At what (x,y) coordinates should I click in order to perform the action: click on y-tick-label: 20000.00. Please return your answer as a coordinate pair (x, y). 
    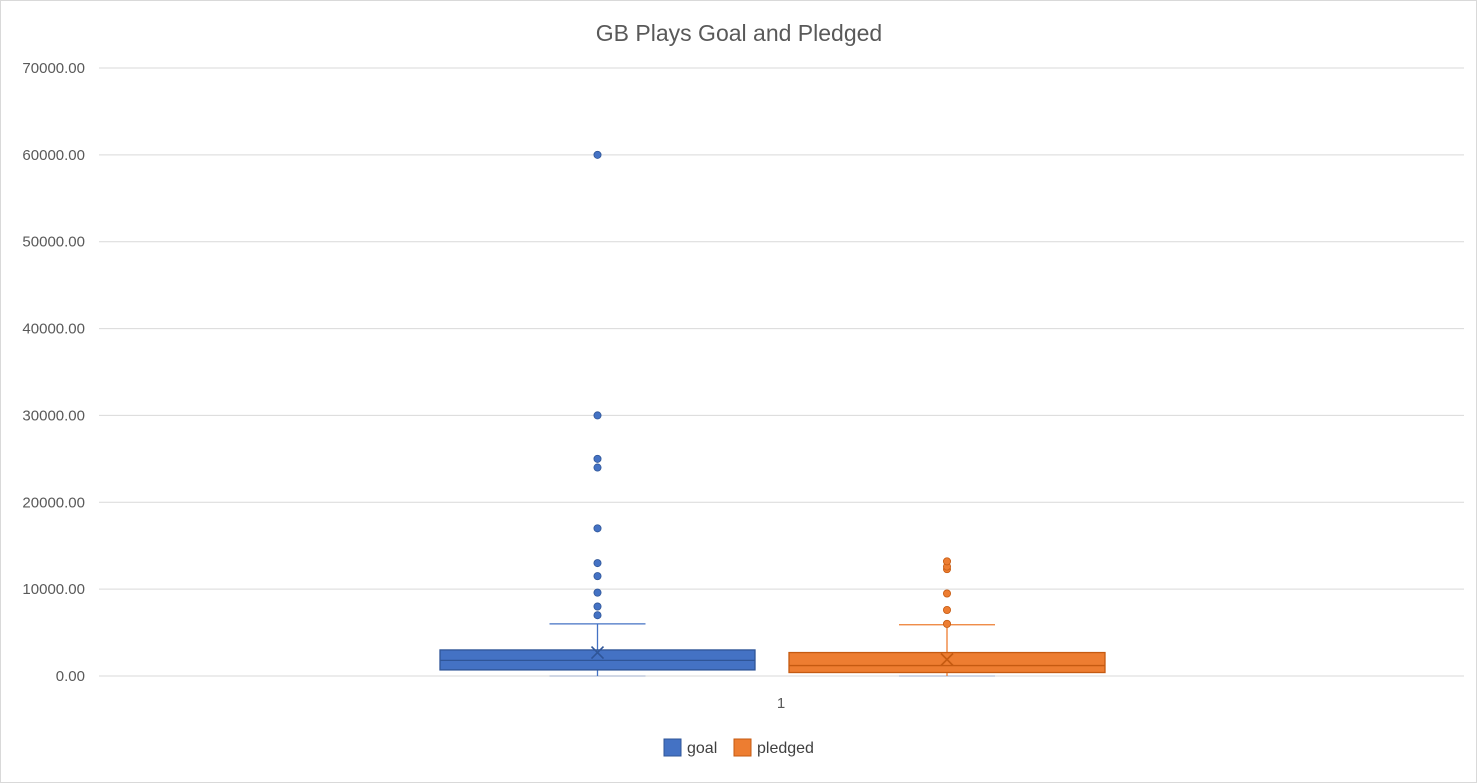
    Looking at the image, I should click on (53, 502).